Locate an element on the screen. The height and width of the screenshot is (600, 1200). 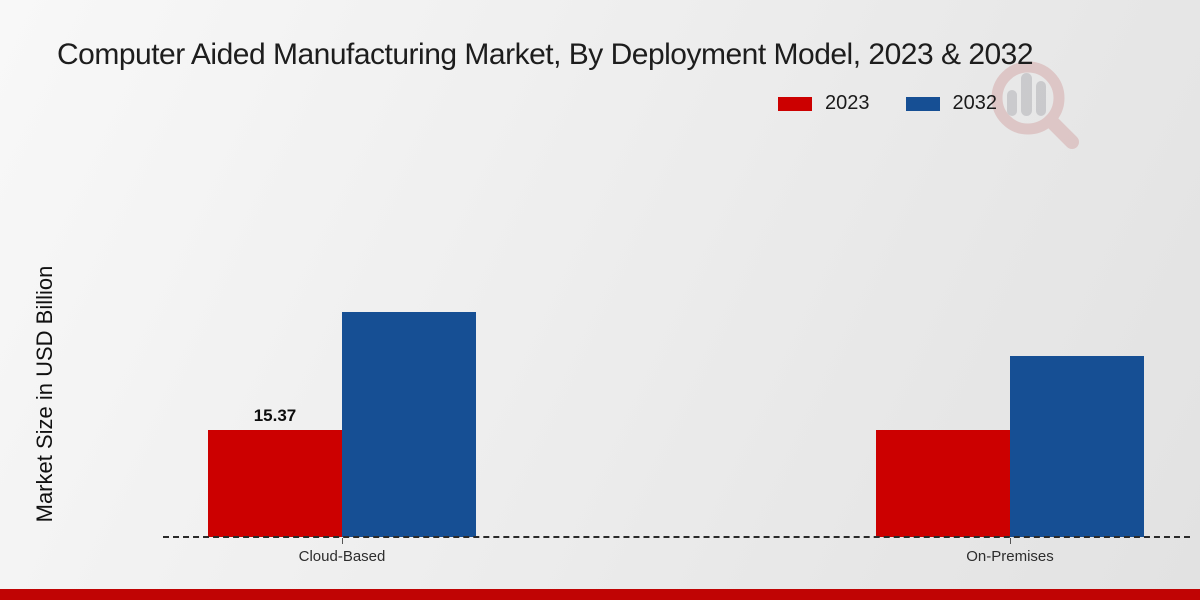
bar-on-premises-2023 is located at coordinates (943, 483).